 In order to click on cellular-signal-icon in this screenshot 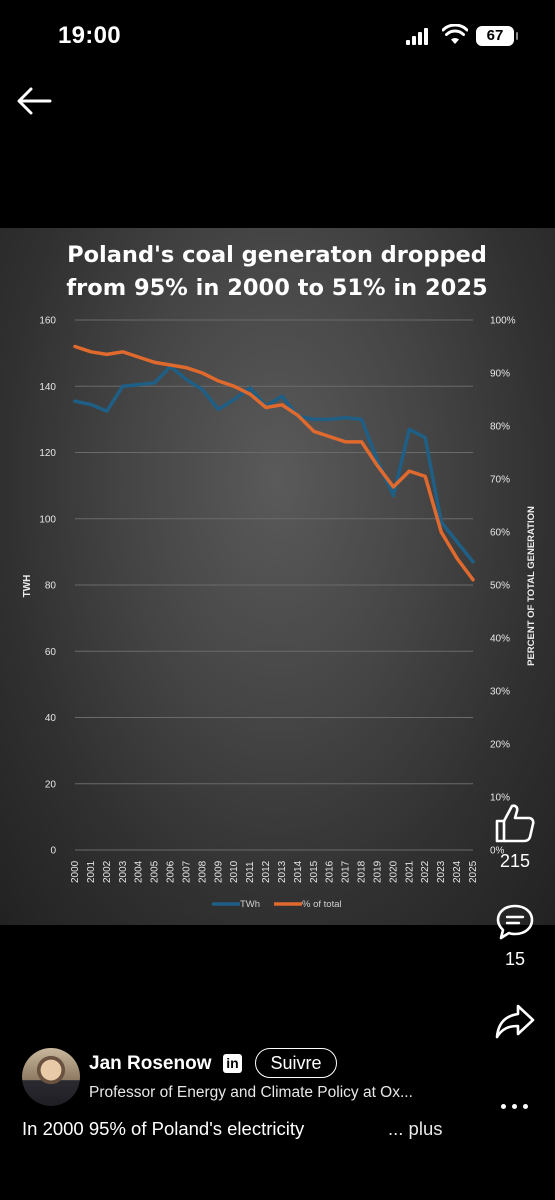, I will do `click(418, 36)`.